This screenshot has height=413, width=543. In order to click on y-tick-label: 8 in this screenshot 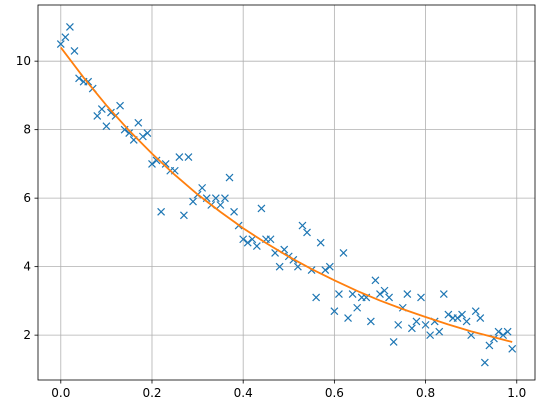, I will do `click(27, 130)`.